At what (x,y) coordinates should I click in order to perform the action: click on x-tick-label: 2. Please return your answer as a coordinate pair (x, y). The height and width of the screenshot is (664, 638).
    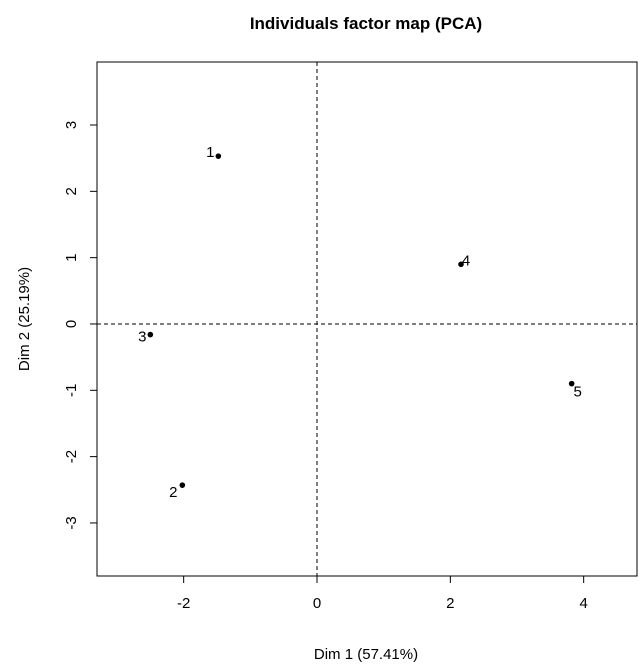
    Looking at the image, I should click on (450, 603).